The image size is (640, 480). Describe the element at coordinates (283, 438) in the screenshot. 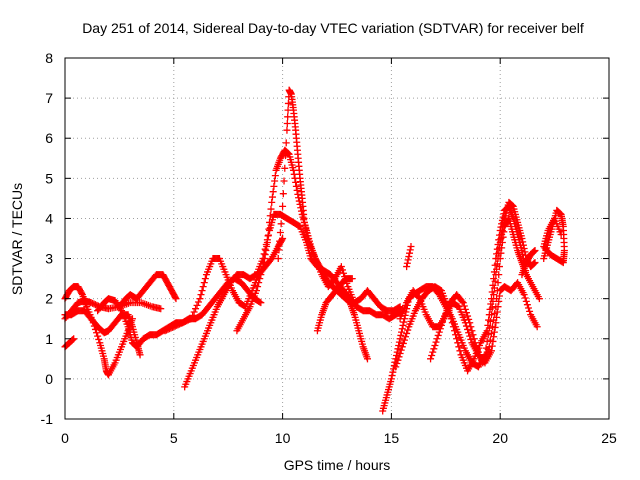

I see `x-tick-label: 10` at that location.